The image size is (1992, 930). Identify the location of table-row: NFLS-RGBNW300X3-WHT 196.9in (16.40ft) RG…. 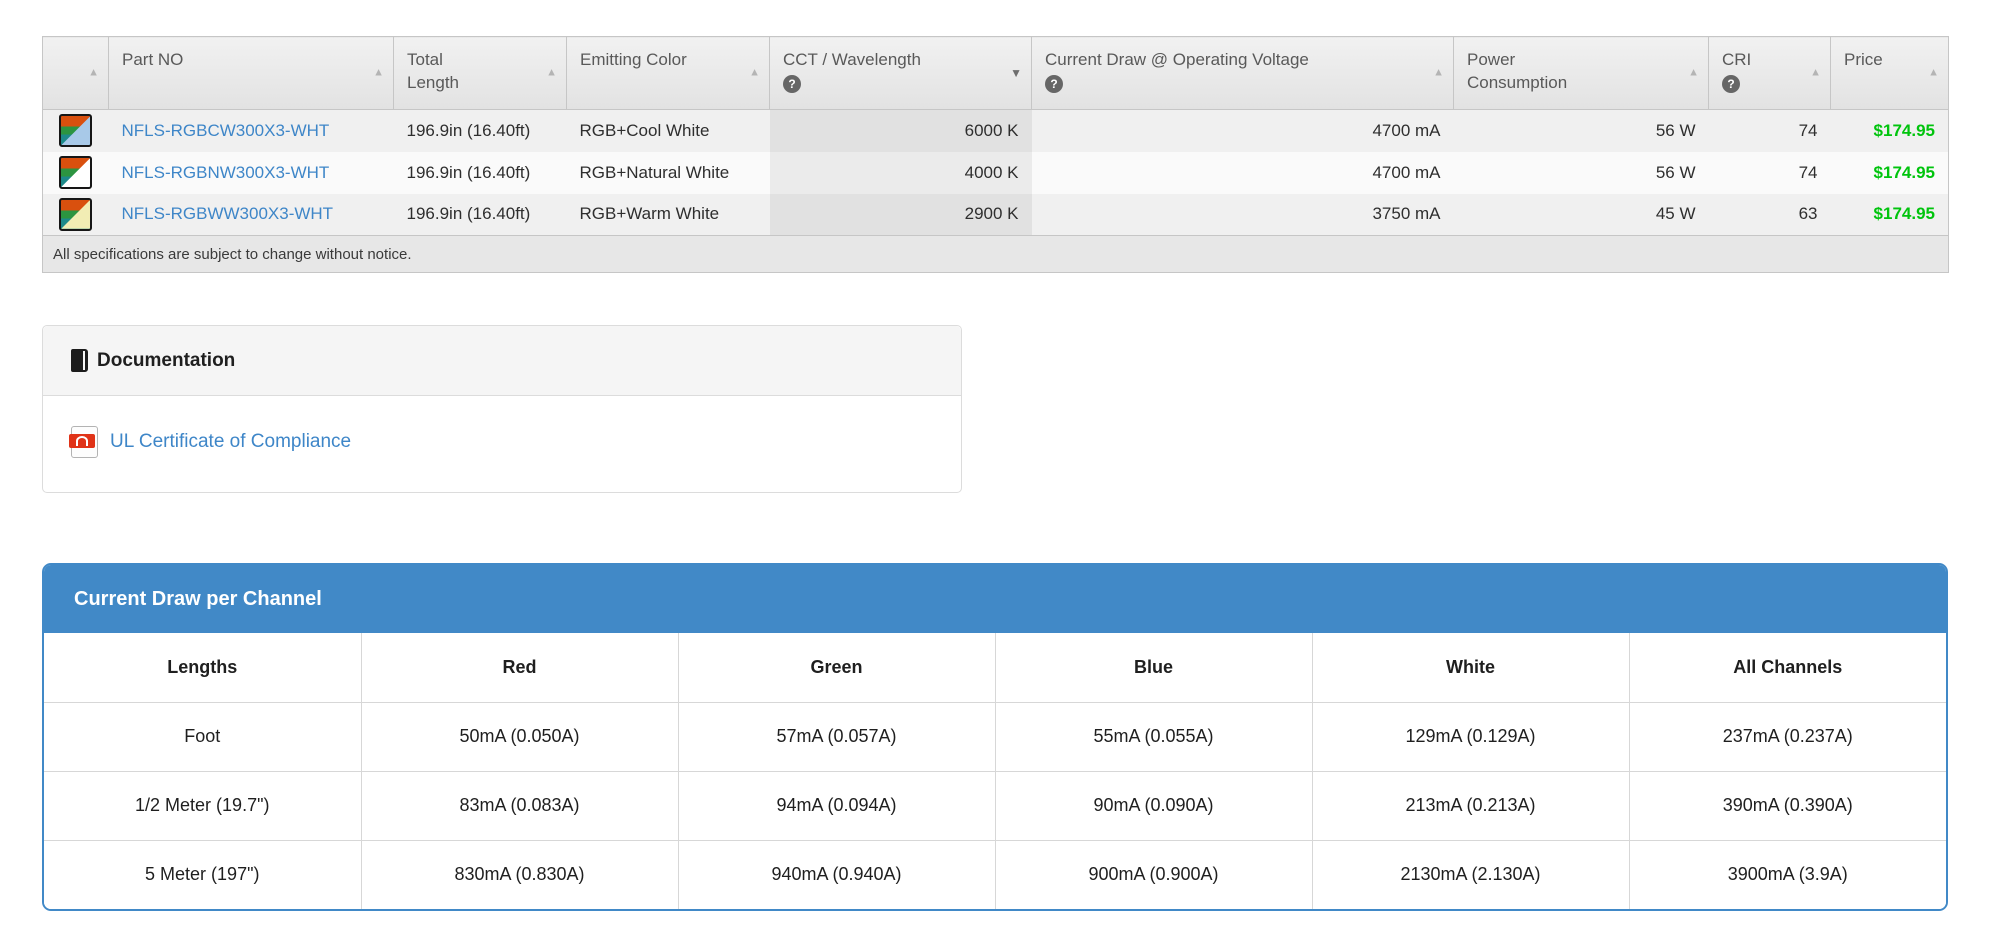
(995, 172).